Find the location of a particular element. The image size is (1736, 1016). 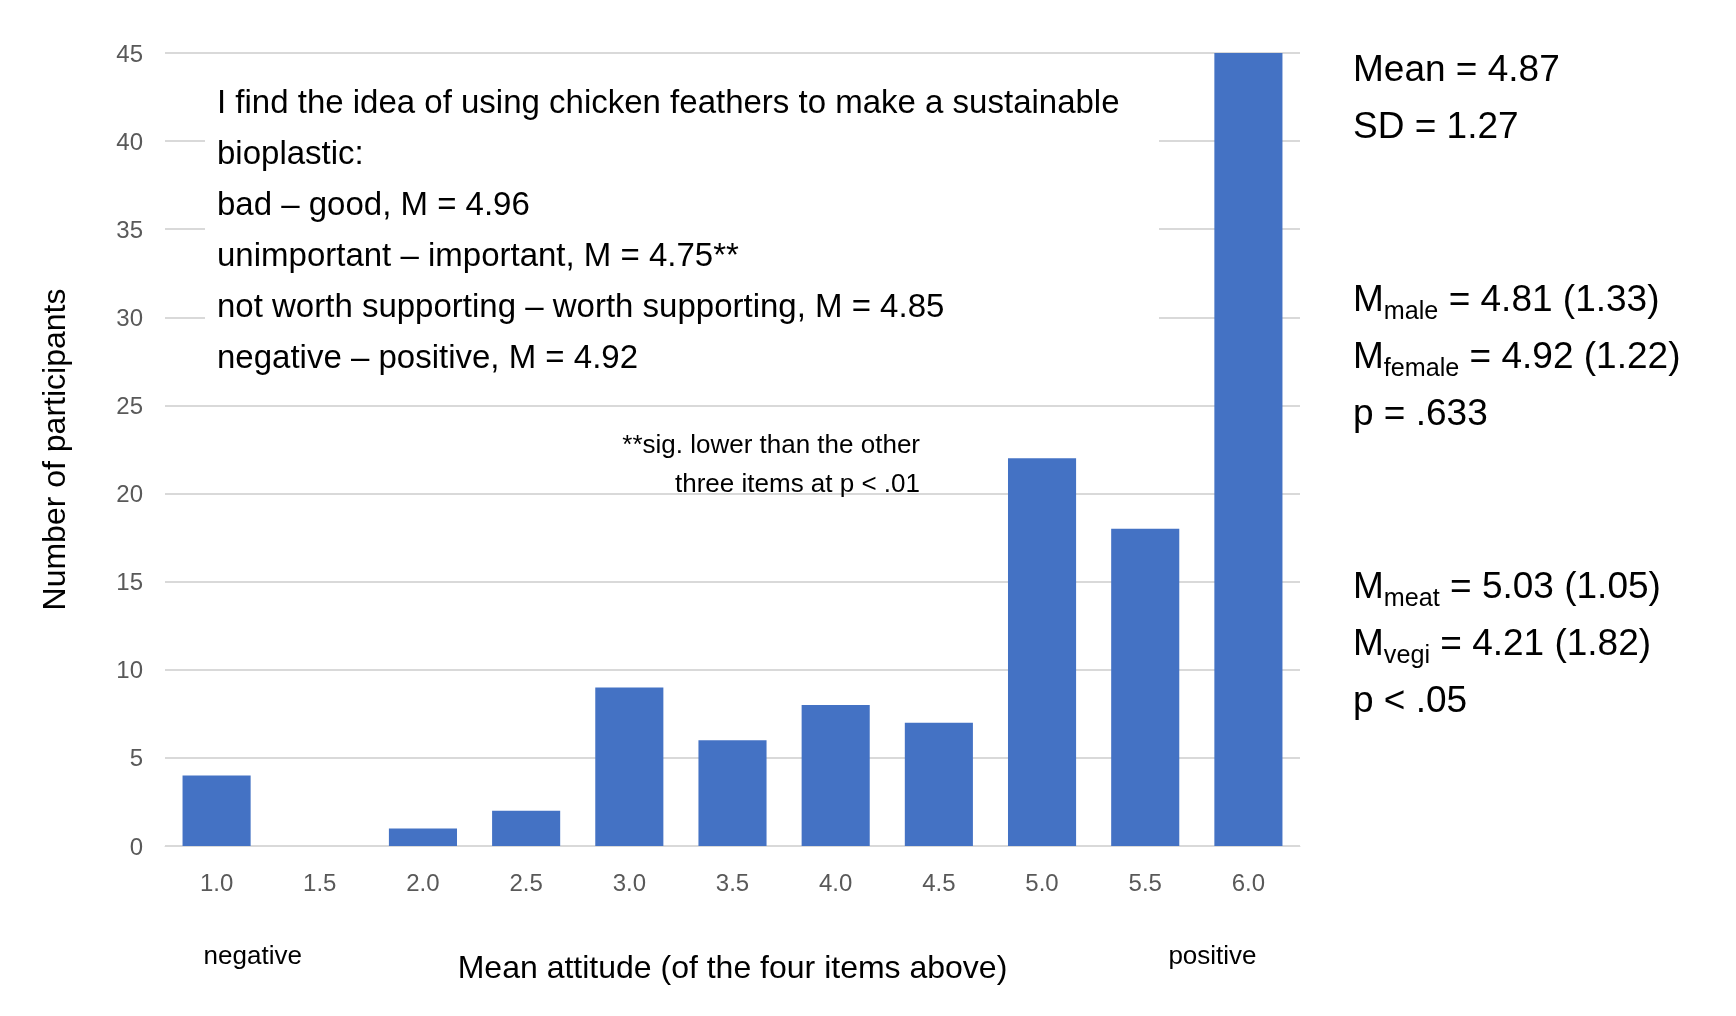

text: M$_{female}$ = 4.92 (1.22) is located at coordinates (1517, 359).